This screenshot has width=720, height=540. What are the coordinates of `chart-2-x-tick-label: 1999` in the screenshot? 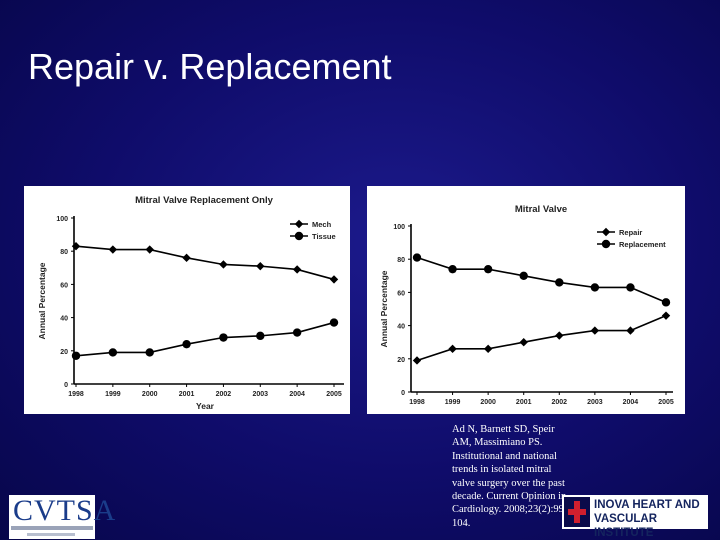 It's located at (453, 402).